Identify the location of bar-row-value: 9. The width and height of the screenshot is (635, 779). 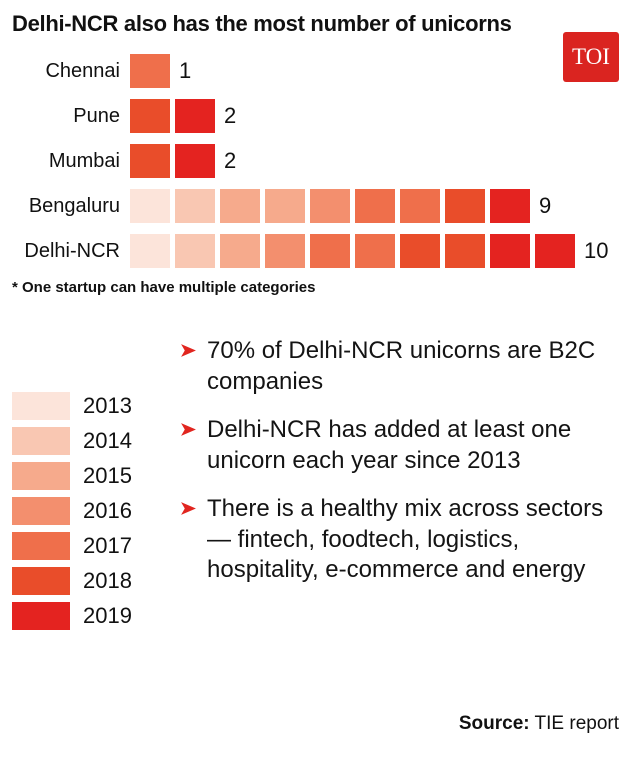
(545, 206).